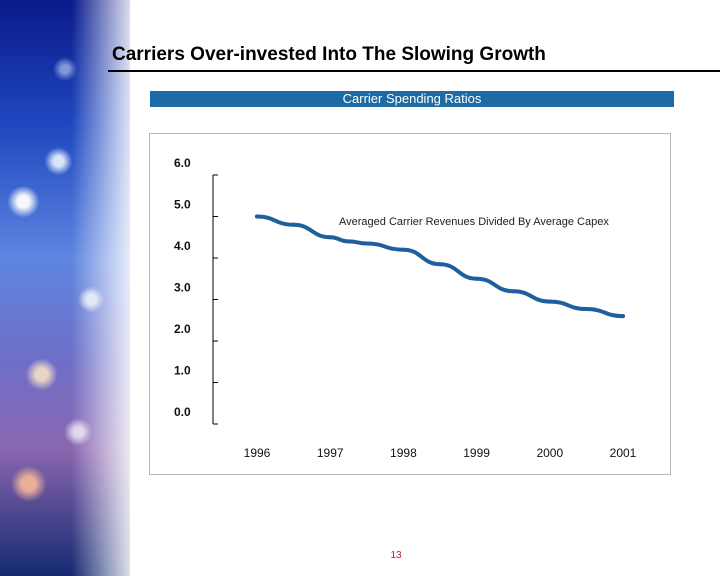  What do you see at coordinates (330, 453) in the screenshot?
I see `x-tick-label: 1997` at bounding box center [330, 453].